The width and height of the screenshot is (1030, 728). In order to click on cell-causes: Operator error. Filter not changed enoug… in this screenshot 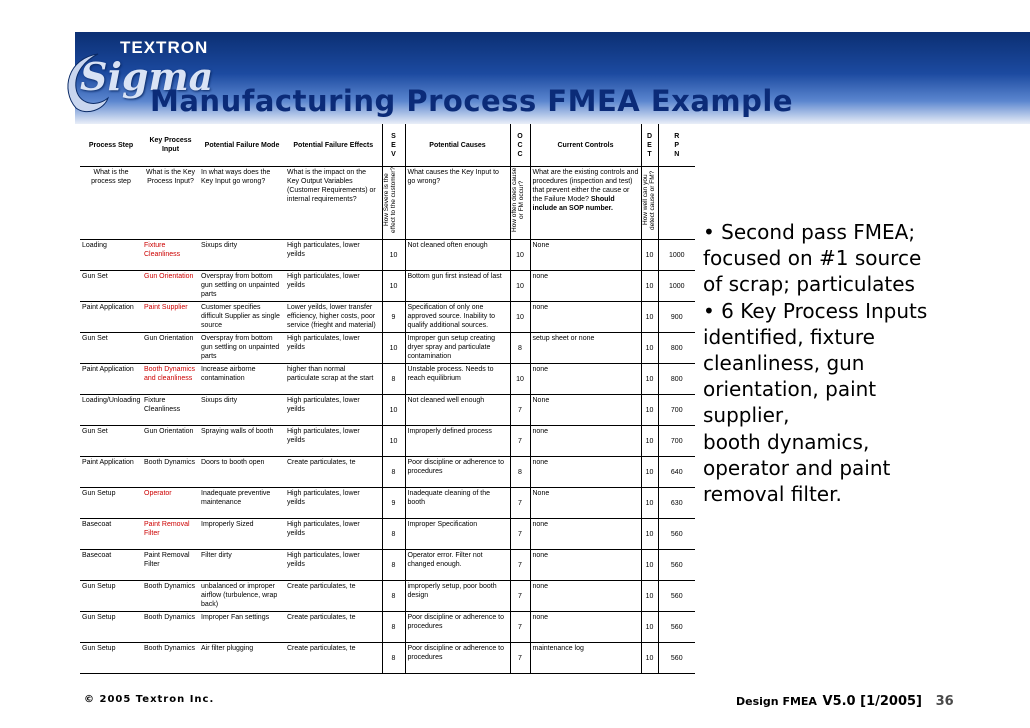, I will do `click(457, 565)`.